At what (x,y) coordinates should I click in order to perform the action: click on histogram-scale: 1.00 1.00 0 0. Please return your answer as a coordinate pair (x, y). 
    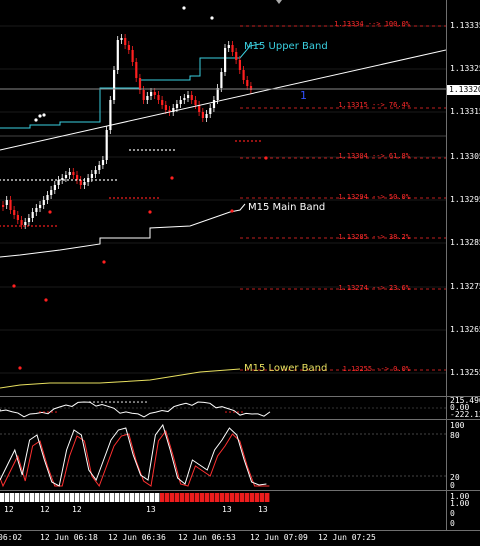
    Looking at the image, I should click on (463, 510).